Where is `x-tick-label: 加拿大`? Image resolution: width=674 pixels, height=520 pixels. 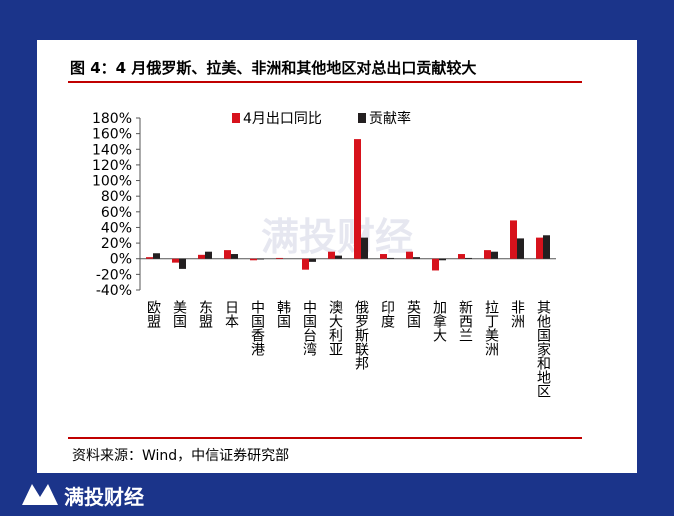 x-tick-label: 加拿大 is located at coordinates (439, 321).